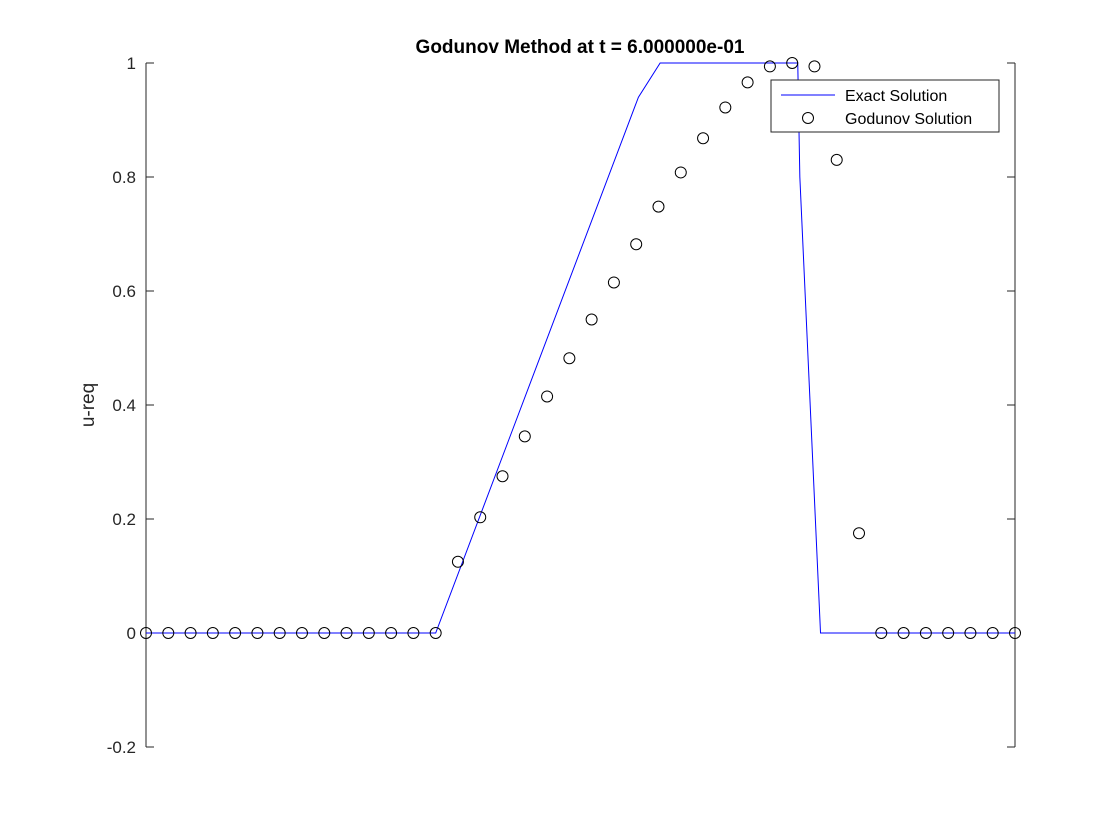 The height and width of the screenshot is (840, 1120). What do you see at coordinates (808, 118) in the screenshot?
I see `legend-marker-swatch` at bounding box center [808, 118].